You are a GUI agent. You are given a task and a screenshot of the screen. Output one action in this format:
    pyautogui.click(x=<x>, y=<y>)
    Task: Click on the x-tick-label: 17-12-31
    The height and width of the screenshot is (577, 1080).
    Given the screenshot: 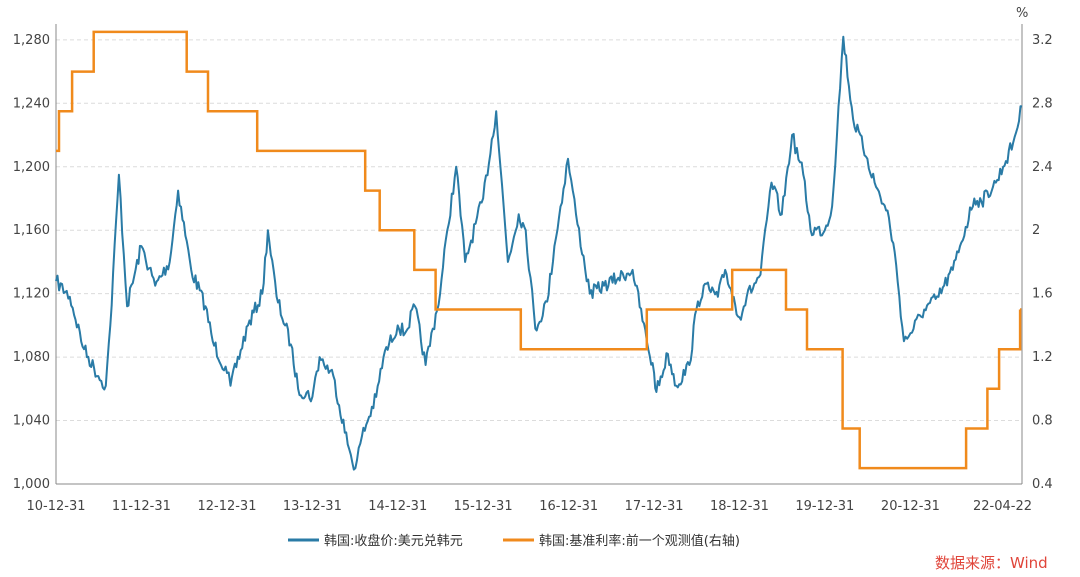 What is the action you would take?
    pyautogui.click(x=654, y=506)
    